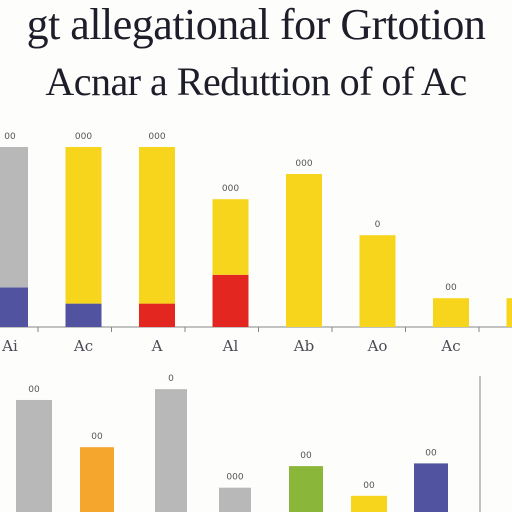 The image size is (512, 512). What do you see at coordinates (431, 453) in the screenshot?
I see `value-label-bottom-6: 00` at bounding box center [431, 453].